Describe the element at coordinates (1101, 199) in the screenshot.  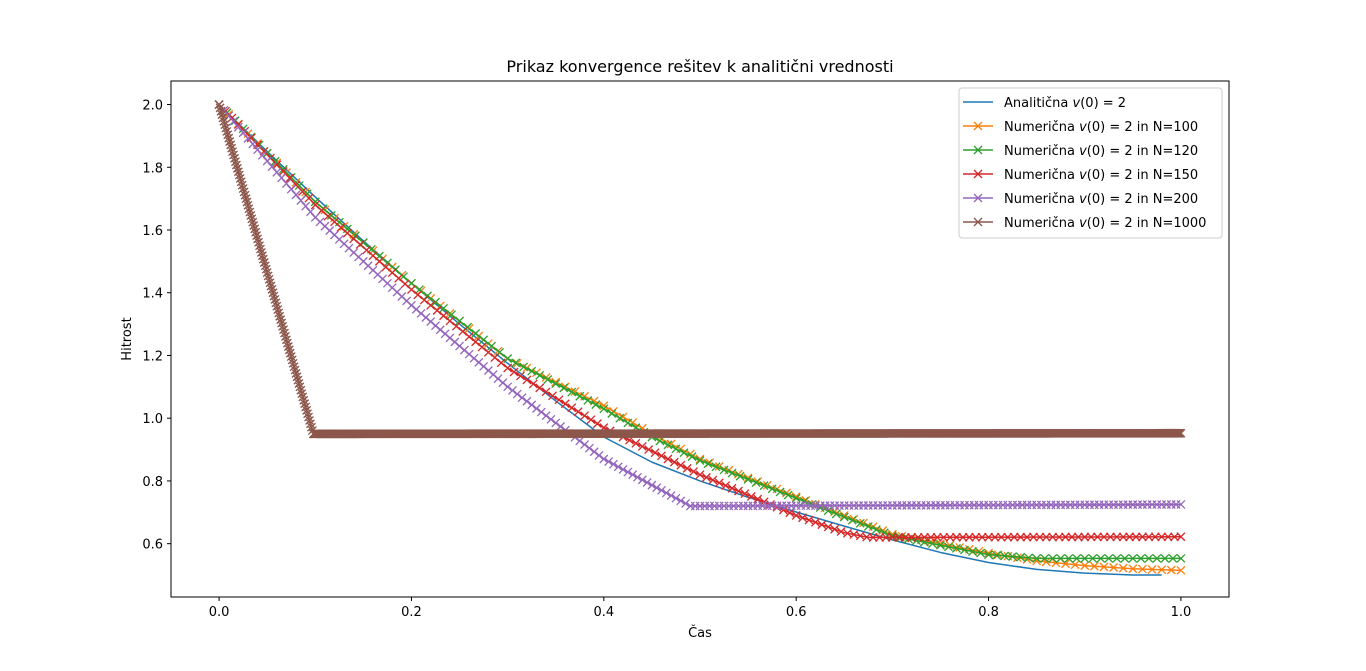
I see `legend-label: Numerična v(0) = 2 in N=200` at that location.